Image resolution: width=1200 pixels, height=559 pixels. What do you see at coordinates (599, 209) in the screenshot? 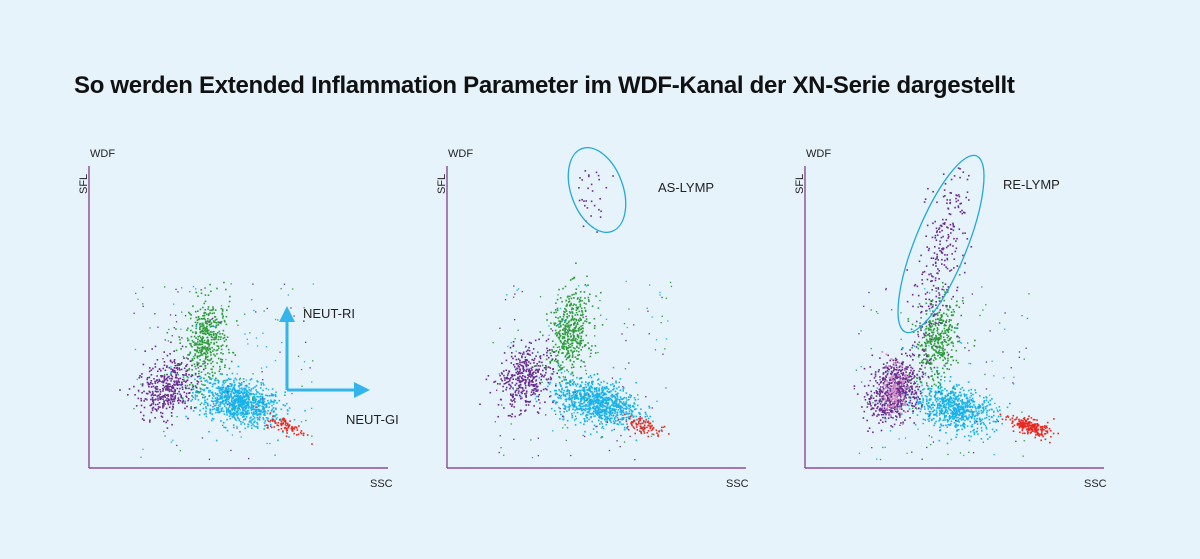
I see `as-lymp-point` at bounding box center [599, 209].